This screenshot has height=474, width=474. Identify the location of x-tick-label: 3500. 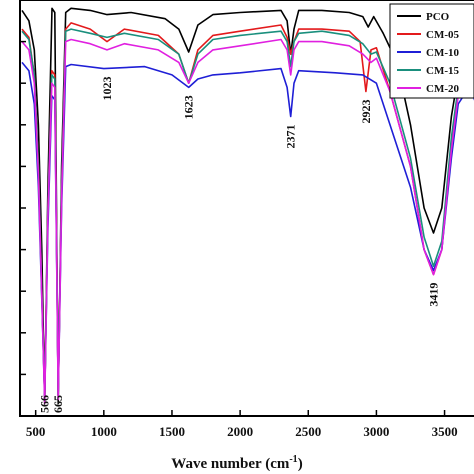
(445, 431).